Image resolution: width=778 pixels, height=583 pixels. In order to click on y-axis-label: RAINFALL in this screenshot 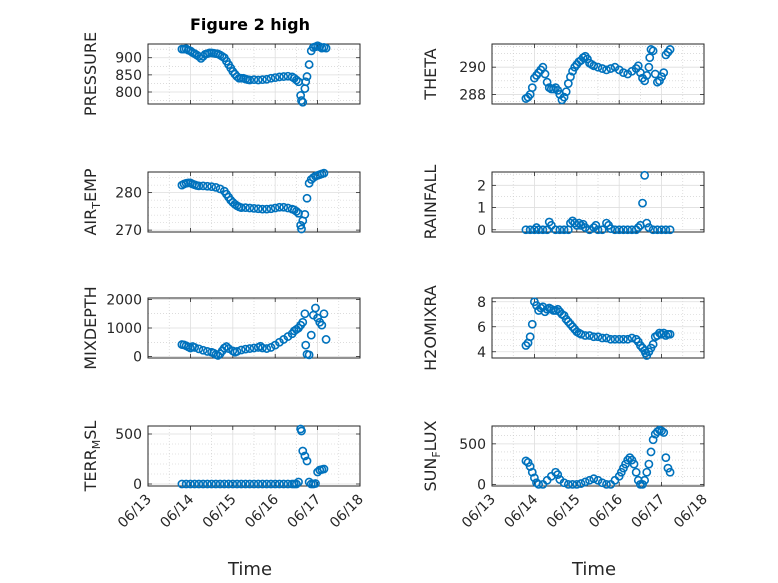, I will do `click(430, 202)`.